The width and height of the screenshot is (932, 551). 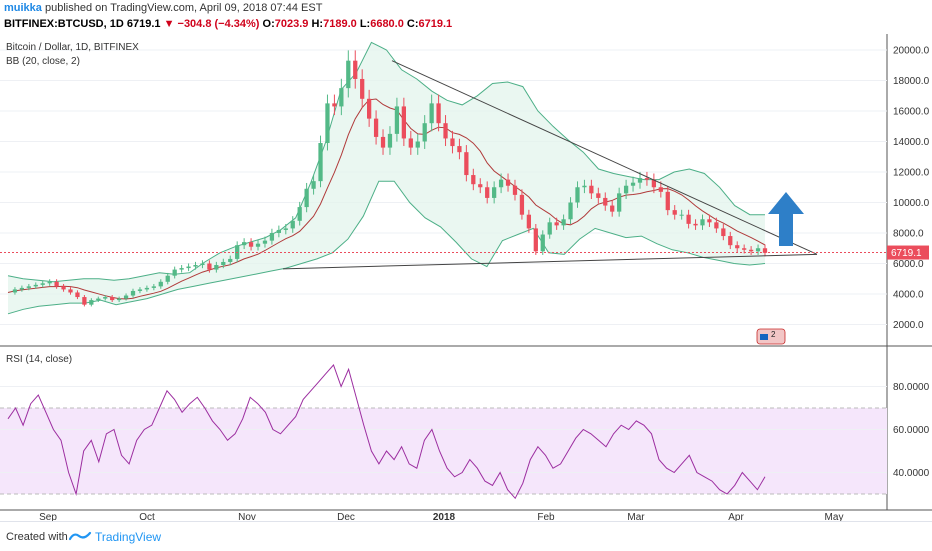 What do you see at coordinates (48, 516) in the screenshot?
I see `time-tick-label: Sep` at bounding box center [48, 516].